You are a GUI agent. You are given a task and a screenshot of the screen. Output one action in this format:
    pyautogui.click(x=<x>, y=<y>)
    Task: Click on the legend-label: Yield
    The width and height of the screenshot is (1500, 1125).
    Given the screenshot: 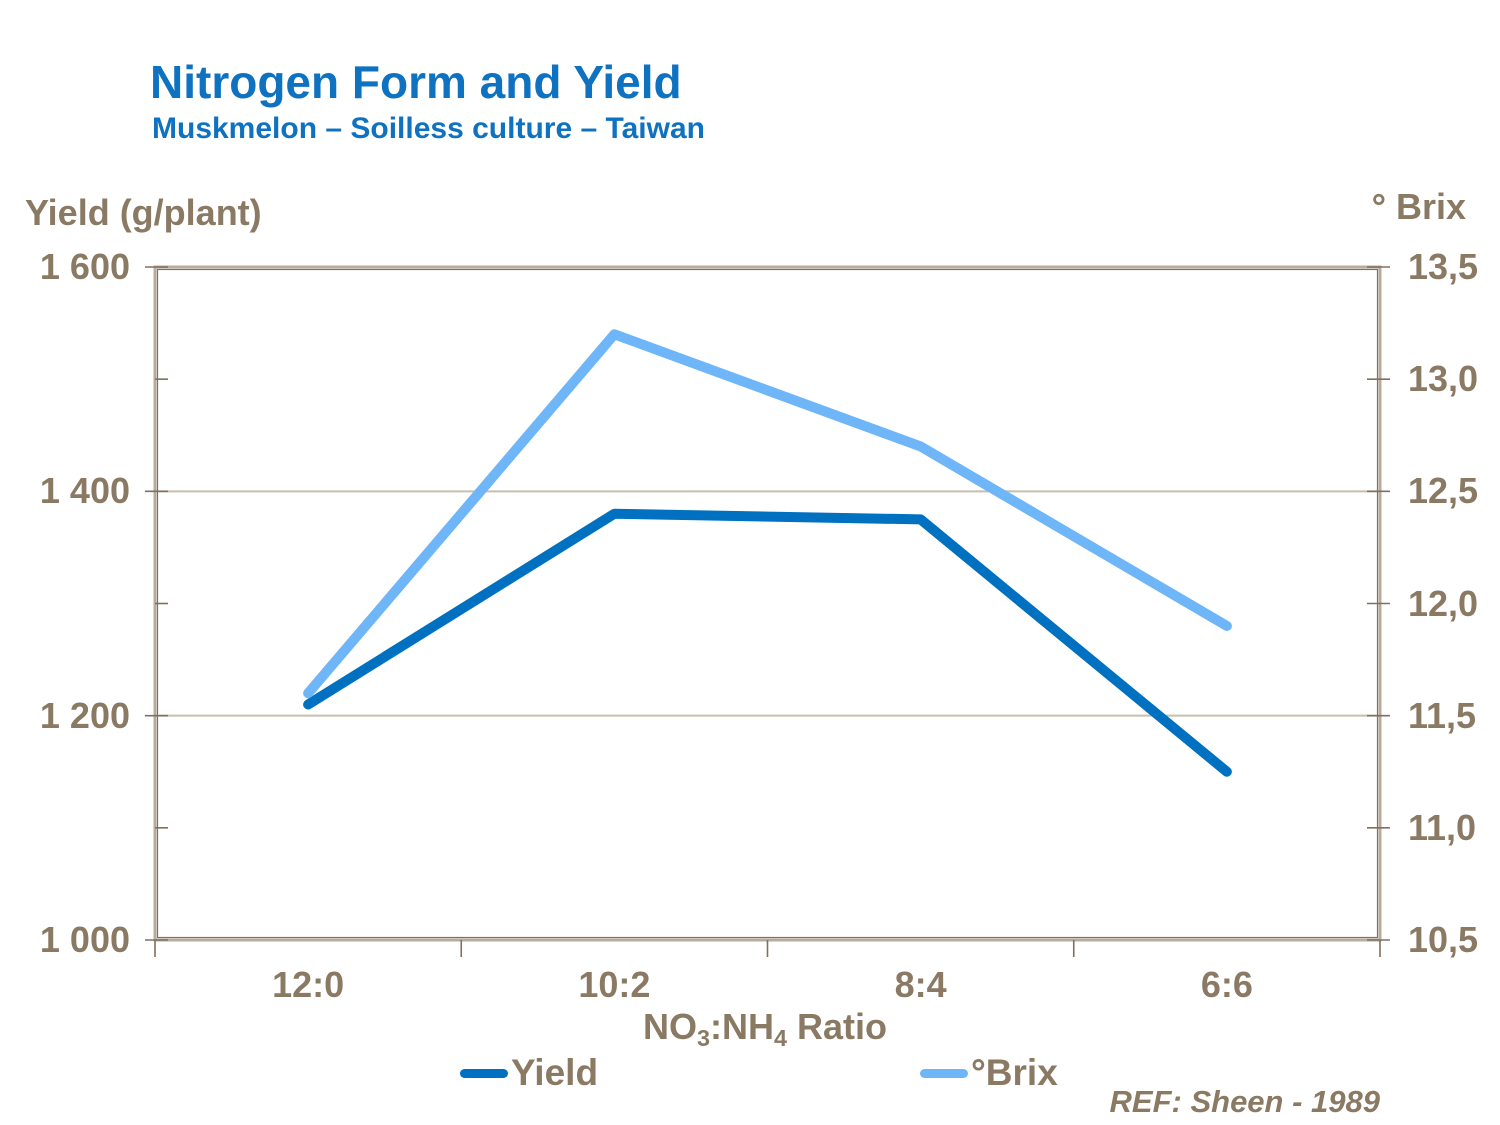 What is the action you would take?
    pyautogui.click(x=555, y=1072)
    